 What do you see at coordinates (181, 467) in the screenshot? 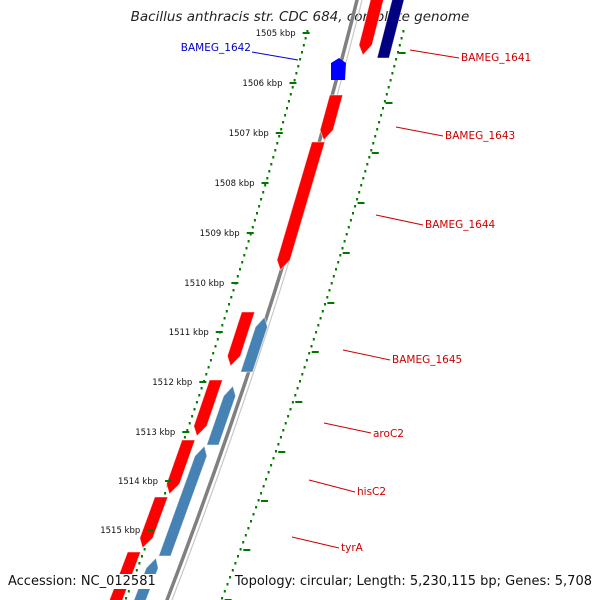
I see `gene-hisc2-fwd` at bounding box center [181, 467].